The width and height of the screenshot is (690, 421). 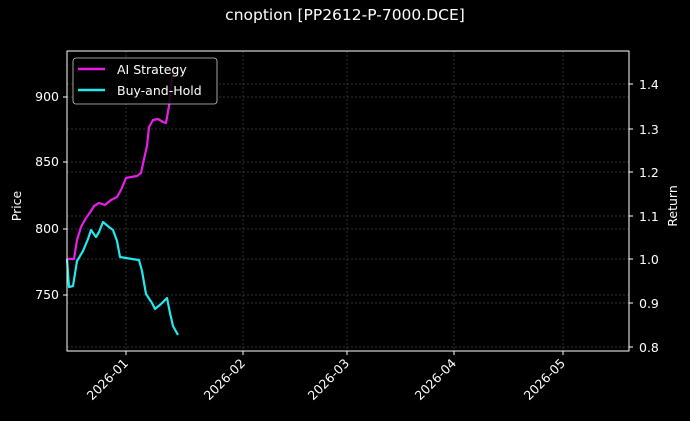 What do you see at coordinates (16, 205) in the screenshot?
I see `left-axis-label: Price` at bounding box center [16, 205].